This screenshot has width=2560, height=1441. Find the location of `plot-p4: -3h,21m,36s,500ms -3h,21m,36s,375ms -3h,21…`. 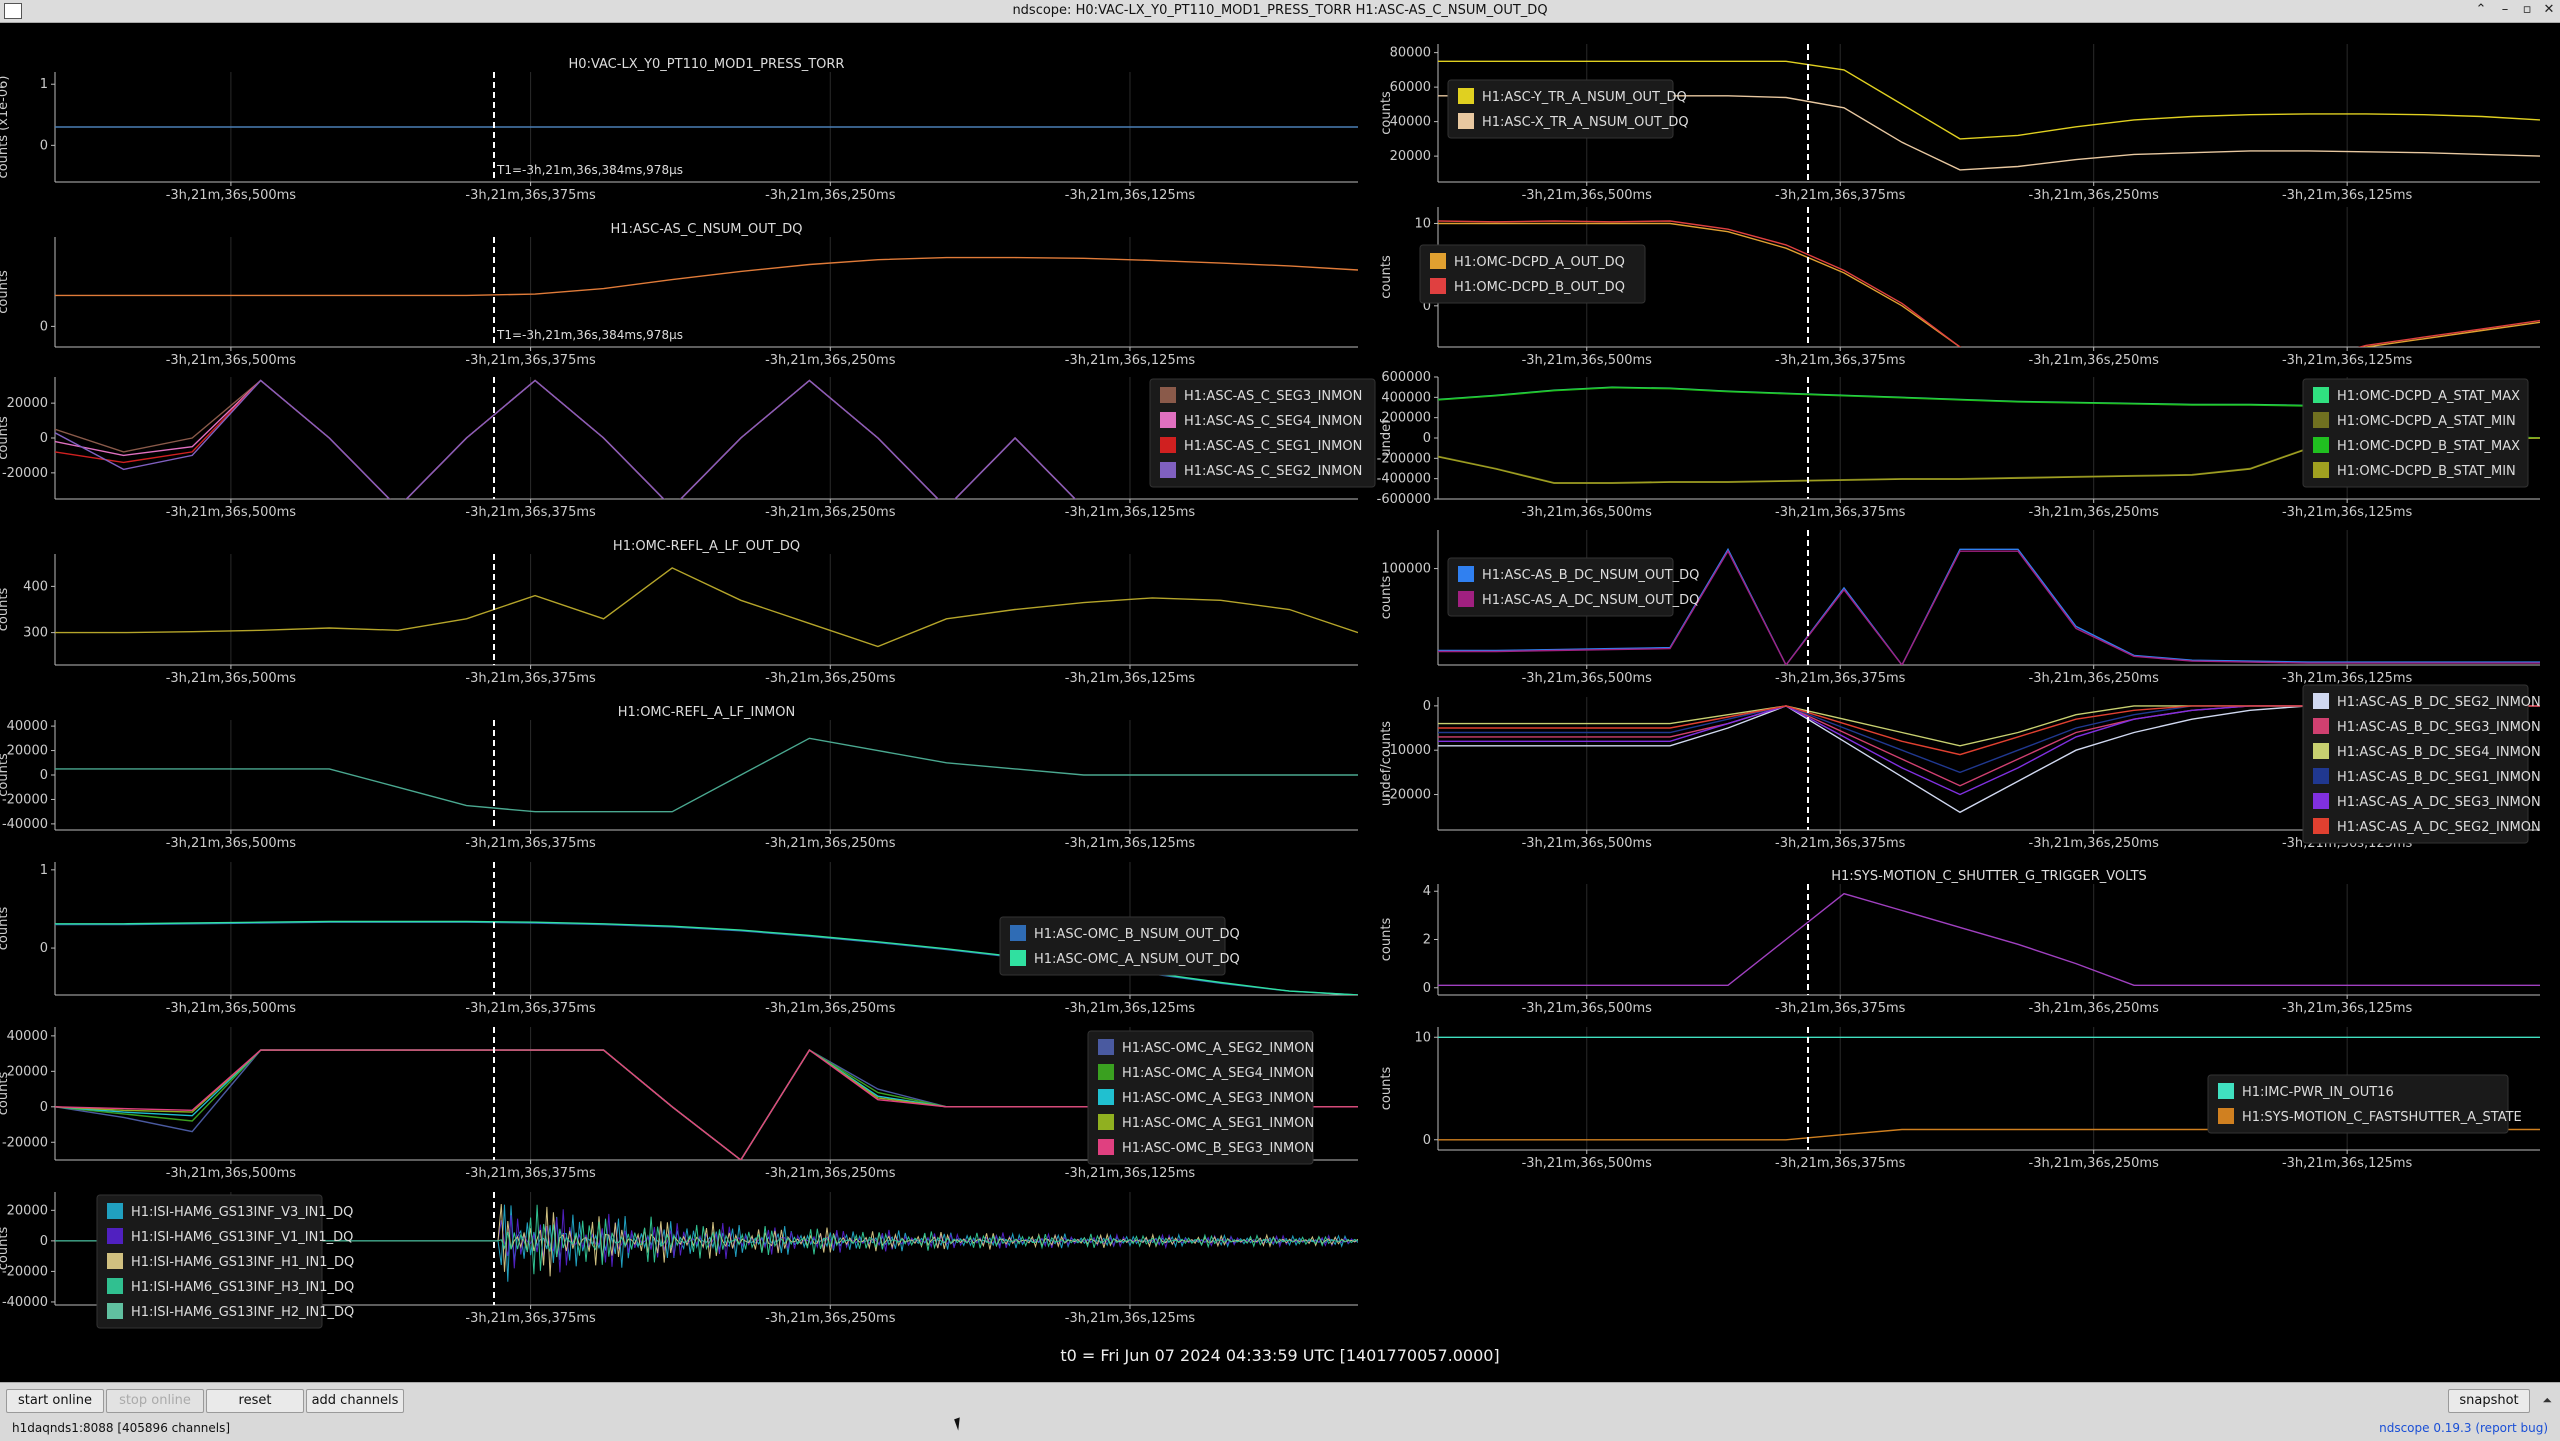

plot-p4: -3h,21m,36s,500ms -3h,21m,36s,375ms -3h,21… is located at coordinates (679, 612).